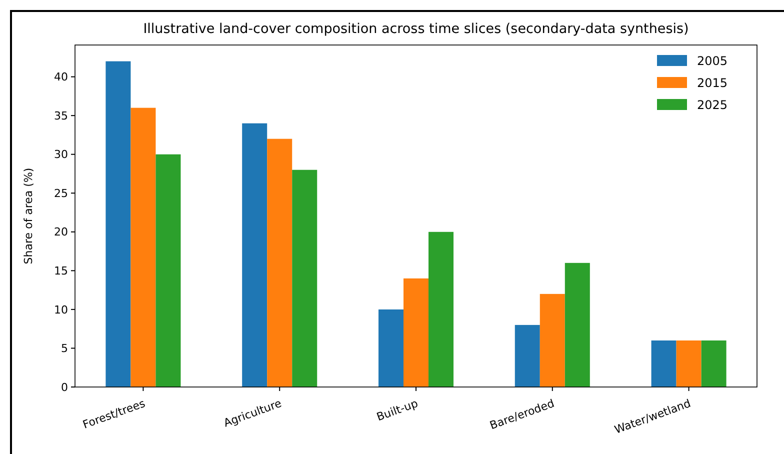 The image size is (784, 454). What do you see at coordinates (61, 115) in the screenshot?
I see `y-tick-label: 35` at bounding box center [61, 115].